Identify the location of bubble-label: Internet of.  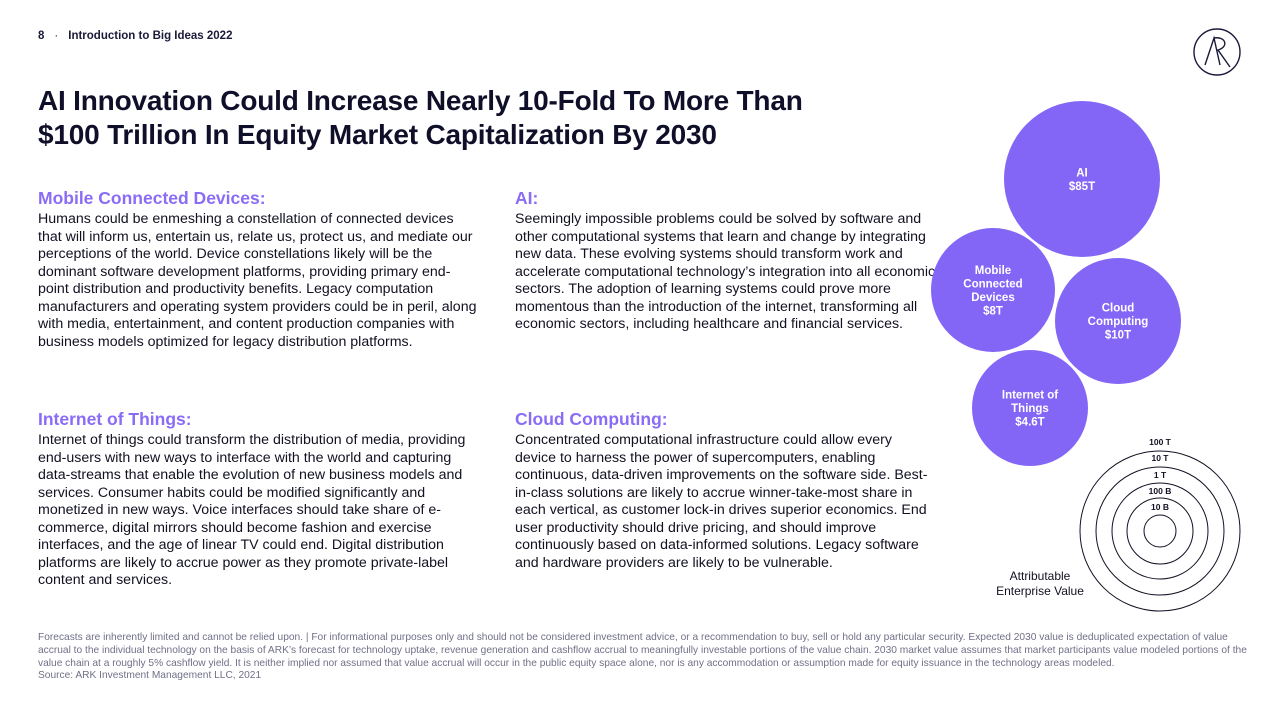
(1030, 396).